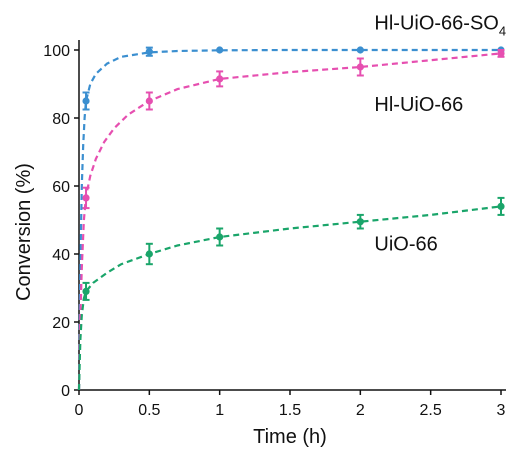 The height and width of the screenshot is (453, 516). I want to click on series-labels: Hl-UiO-66-SO4 Hl-UiO-66 UiO-66, so click(440, 134).